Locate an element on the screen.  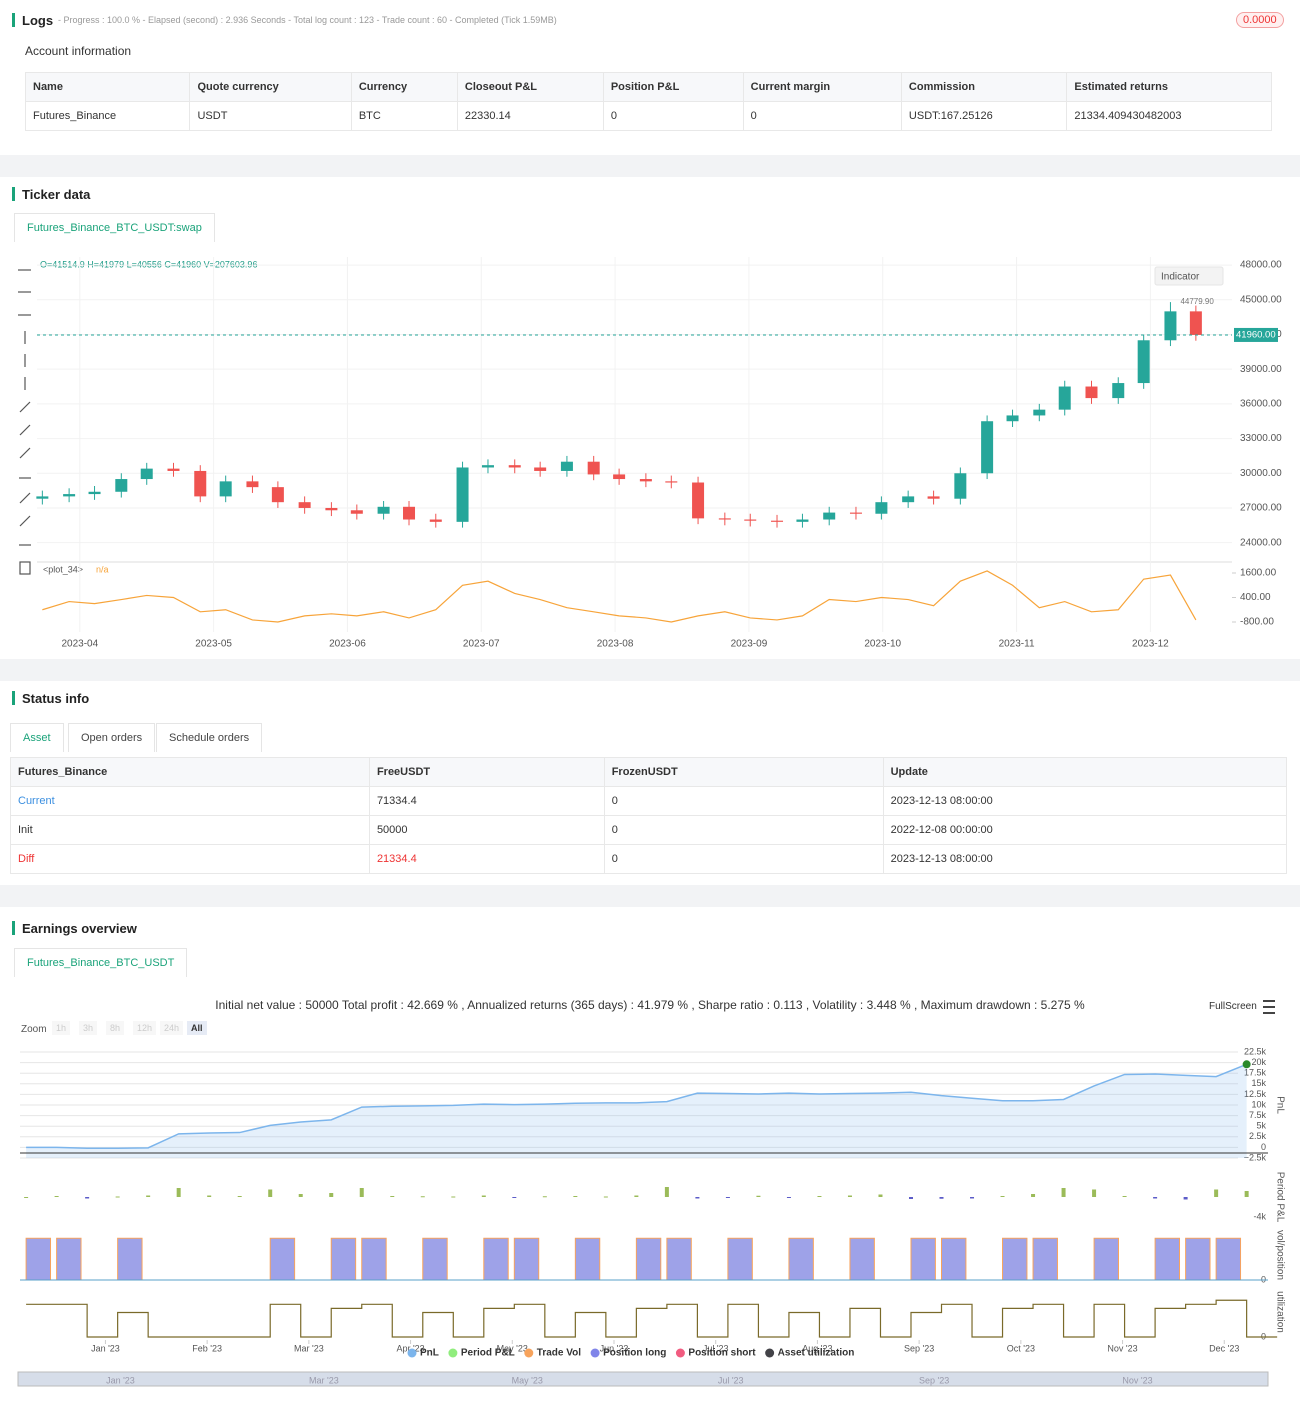
x-tick-label: 2023-11 is located at coordinates (1017, 644).